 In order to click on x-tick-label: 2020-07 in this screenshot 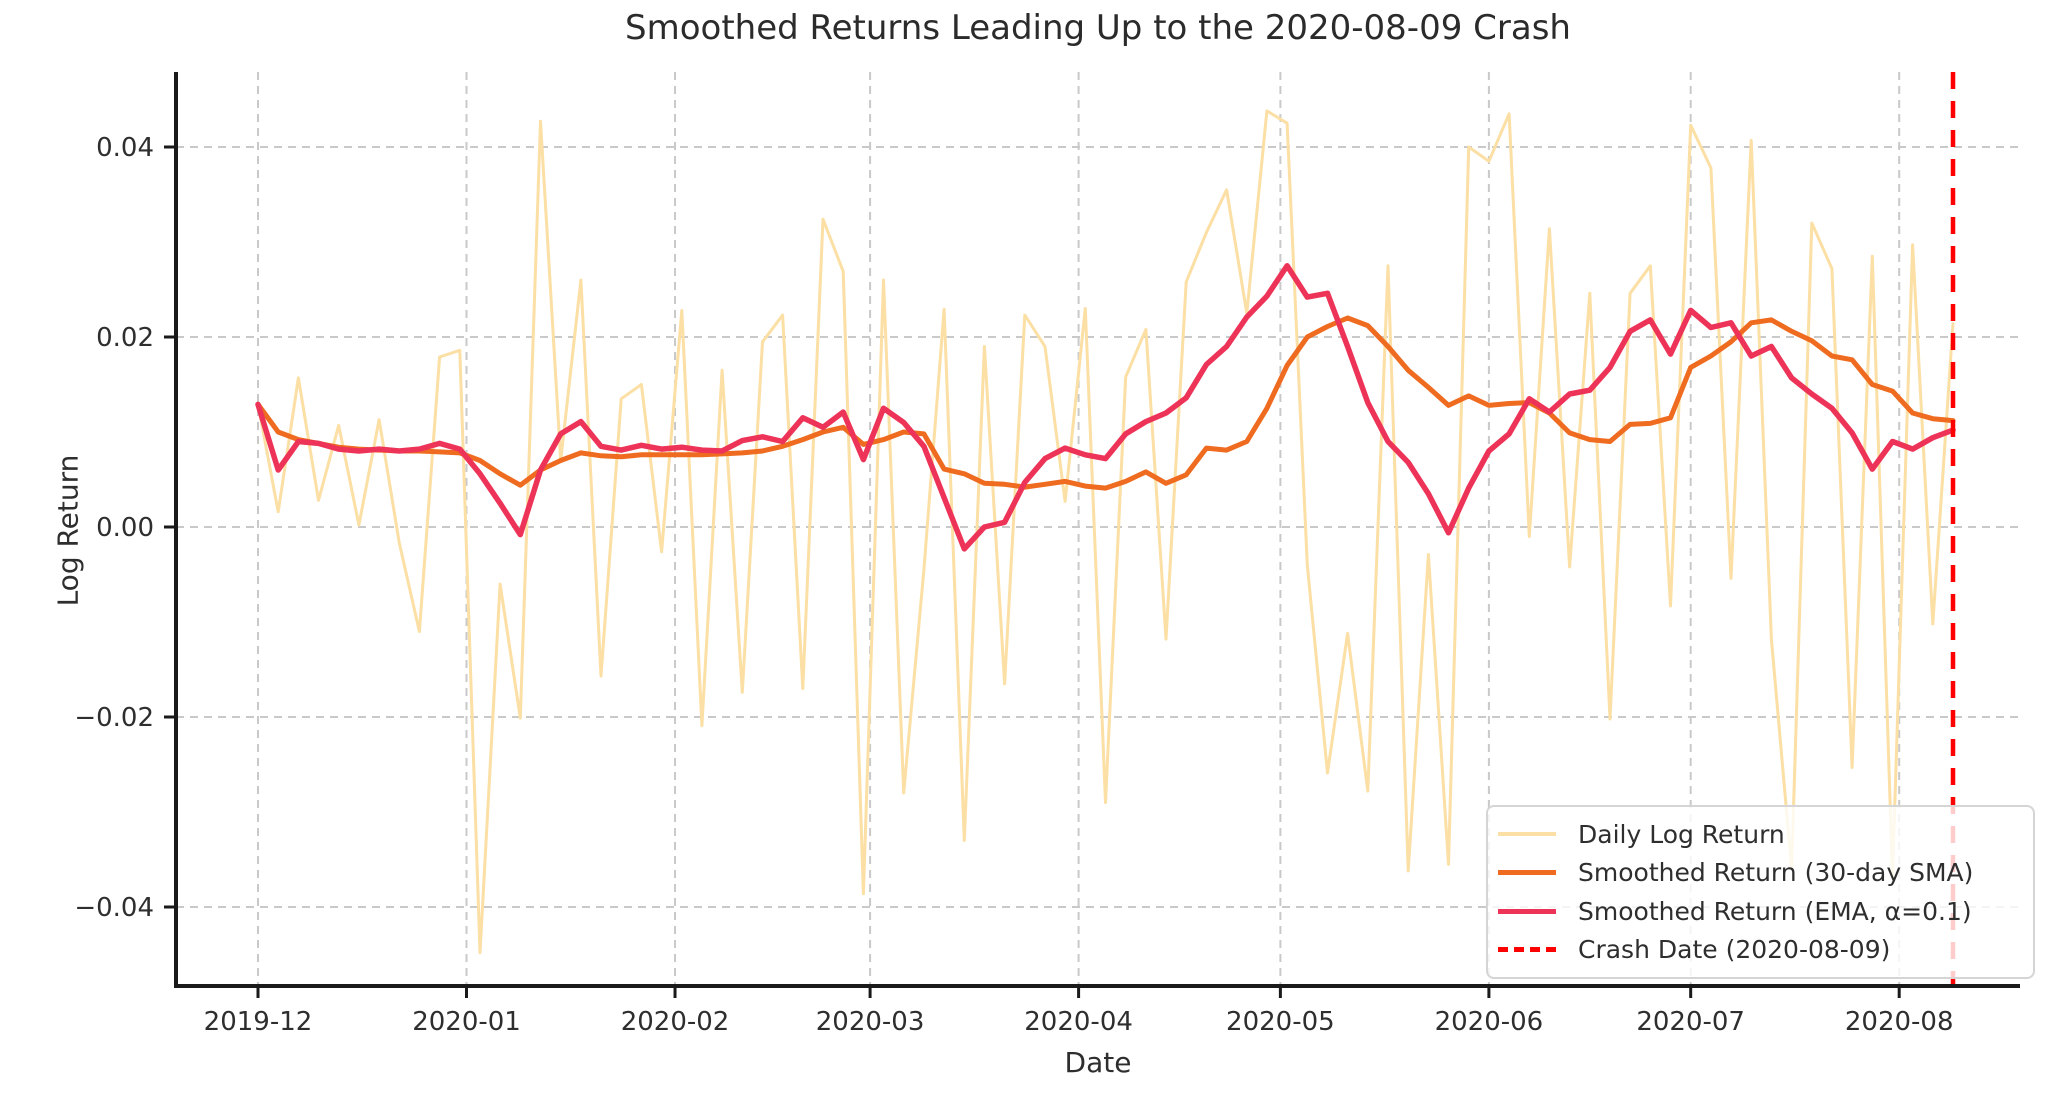, I will do `click(1690, 1022)`.